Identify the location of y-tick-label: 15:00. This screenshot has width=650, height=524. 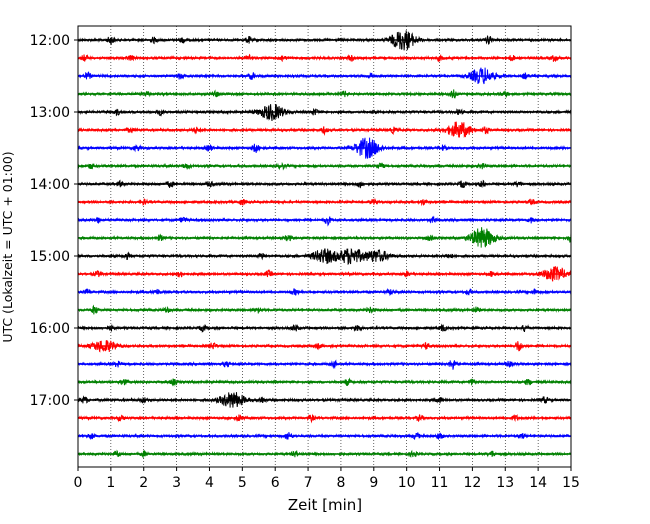
(50, 257).